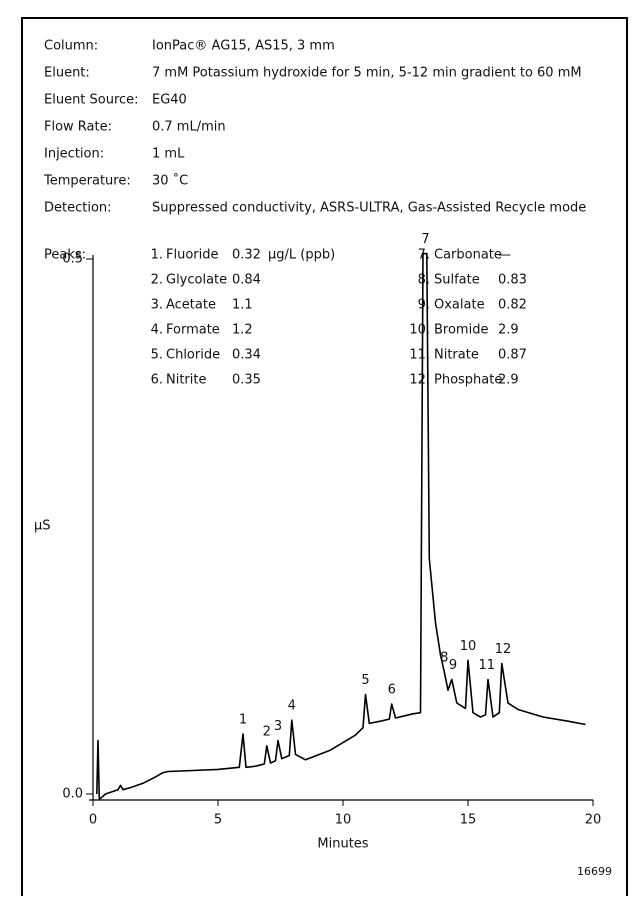 The height and width of the screenshot is (900, 636). I want to click on peak-name: Oxalate, so click(459, 305).